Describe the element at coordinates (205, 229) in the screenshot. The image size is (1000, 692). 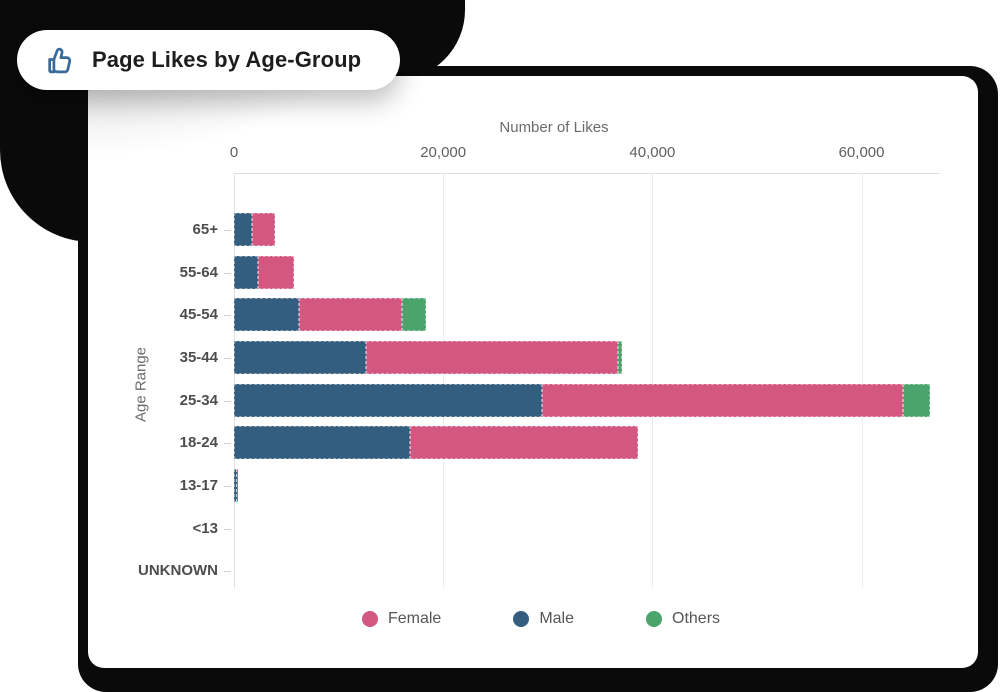
I see `category-label-65+: 65+` at that location.